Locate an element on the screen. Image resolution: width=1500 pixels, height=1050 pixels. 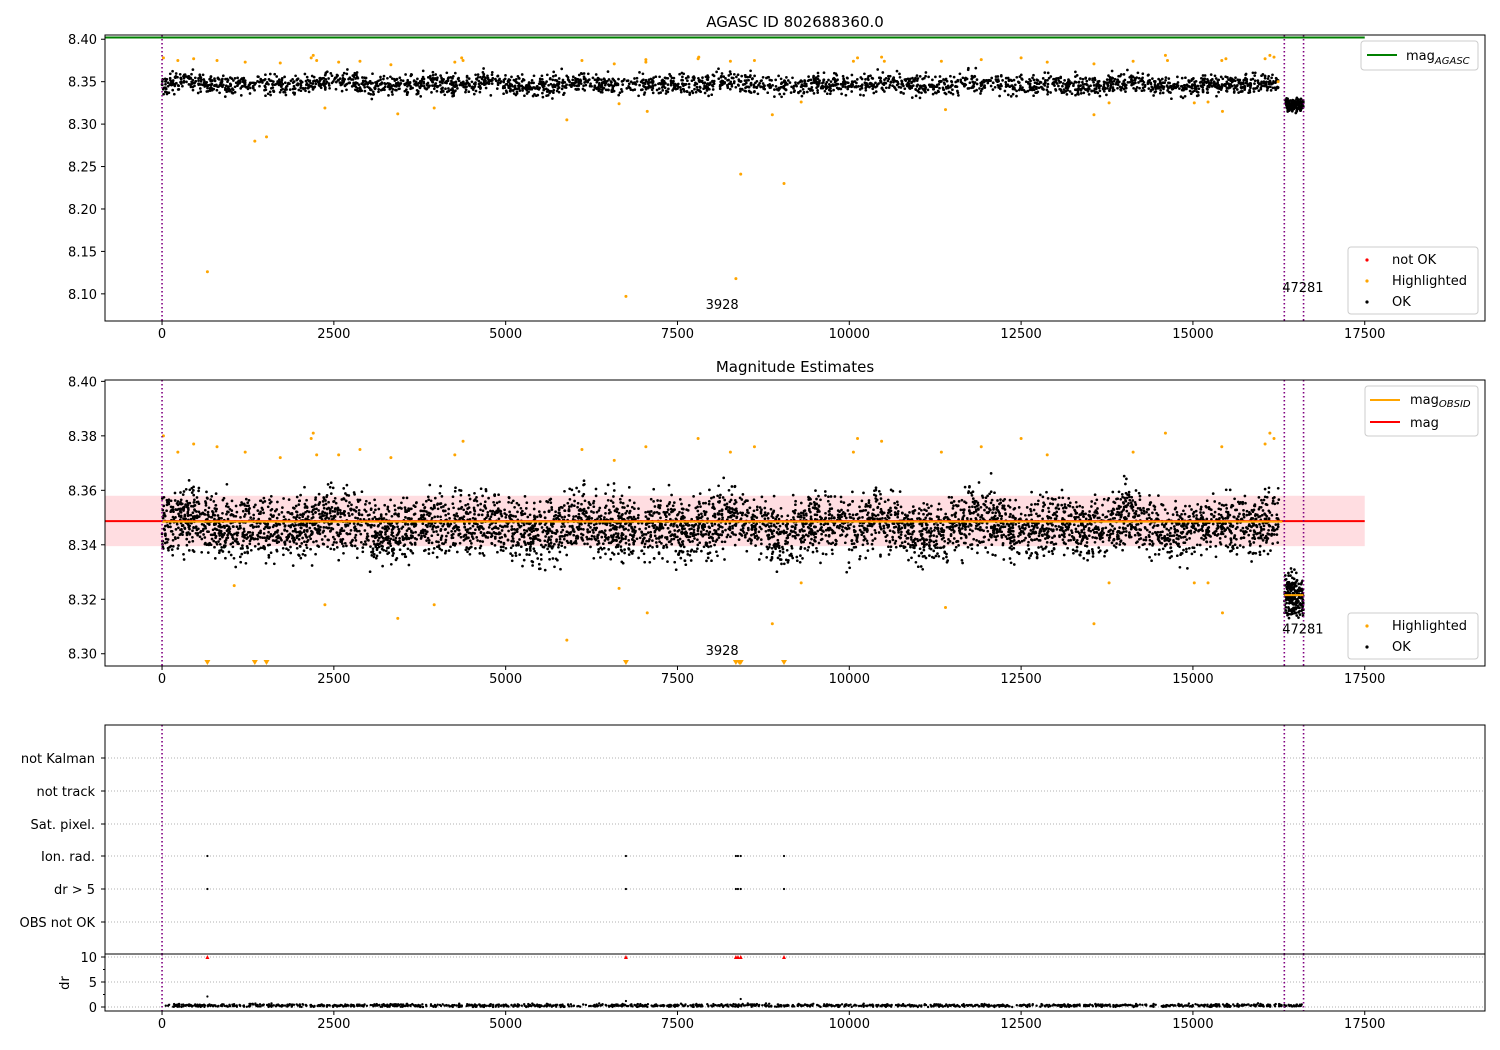
agasc-x-tick-label: 0 is located at coordinates (162, 334).